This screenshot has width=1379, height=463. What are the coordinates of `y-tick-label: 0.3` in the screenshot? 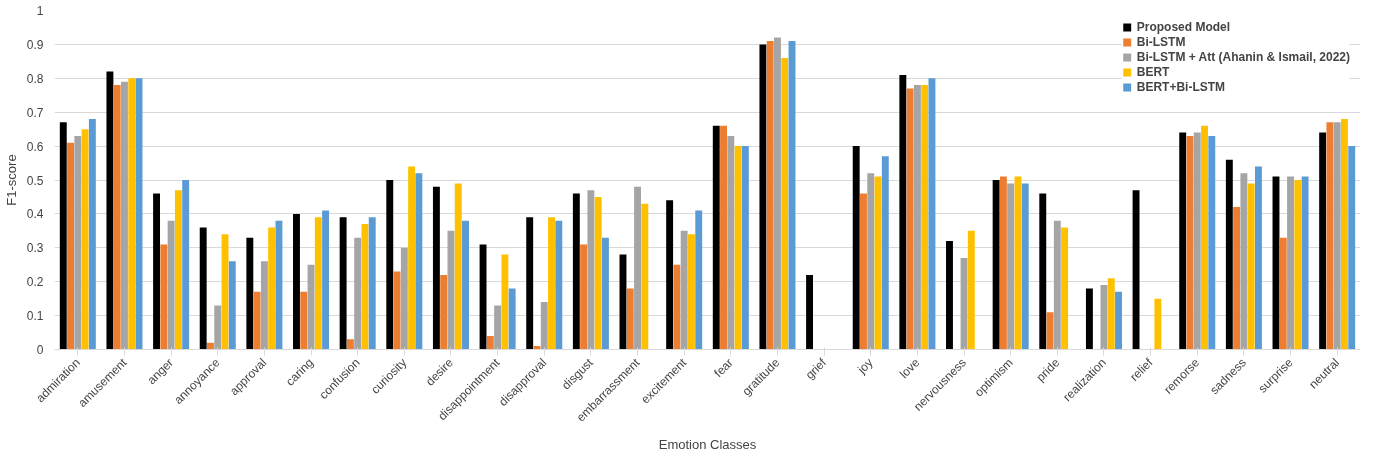 It's located at (35, 248).